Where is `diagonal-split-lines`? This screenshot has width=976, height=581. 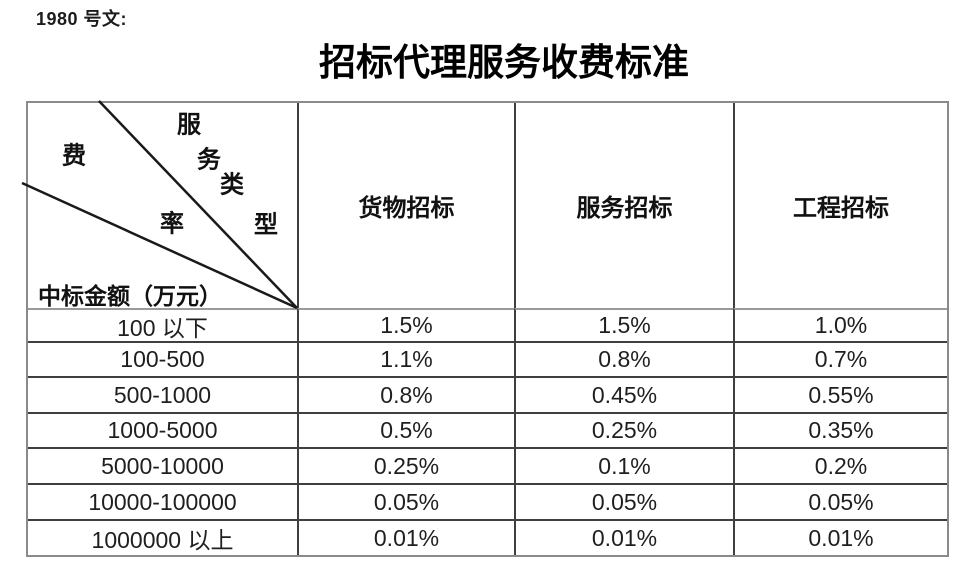
diagonal-split-lines is located at coordinates (159, 205).